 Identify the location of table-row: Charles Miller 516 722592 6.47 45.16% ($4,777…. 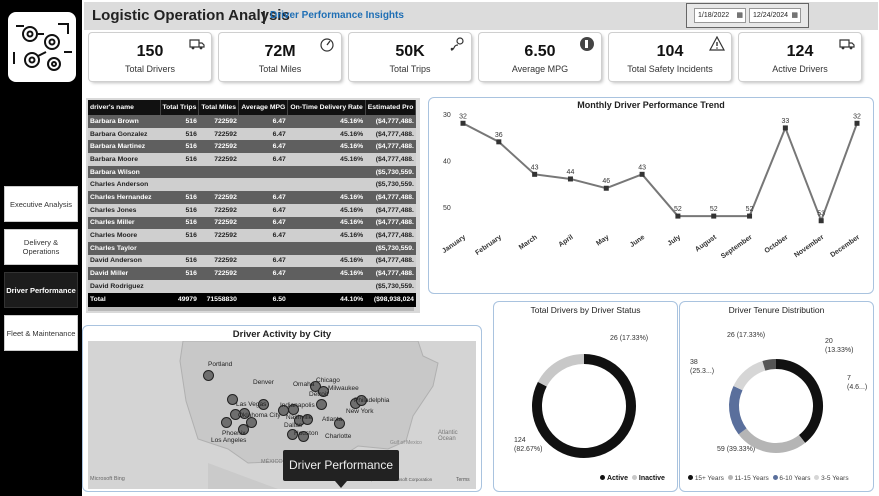
(252, 223).